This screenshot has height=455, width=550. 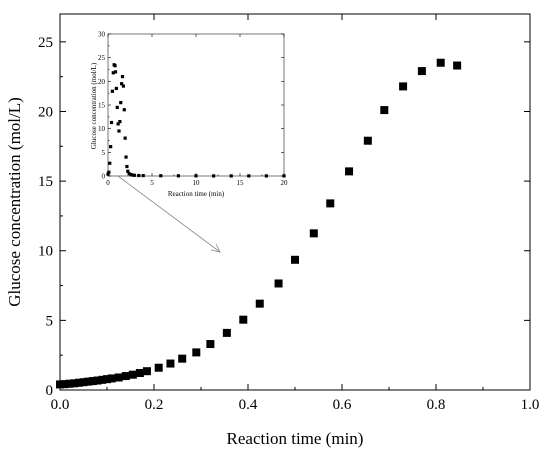 I want to click on main-x-tick-label: 0.6, so click(x=342, y=405).